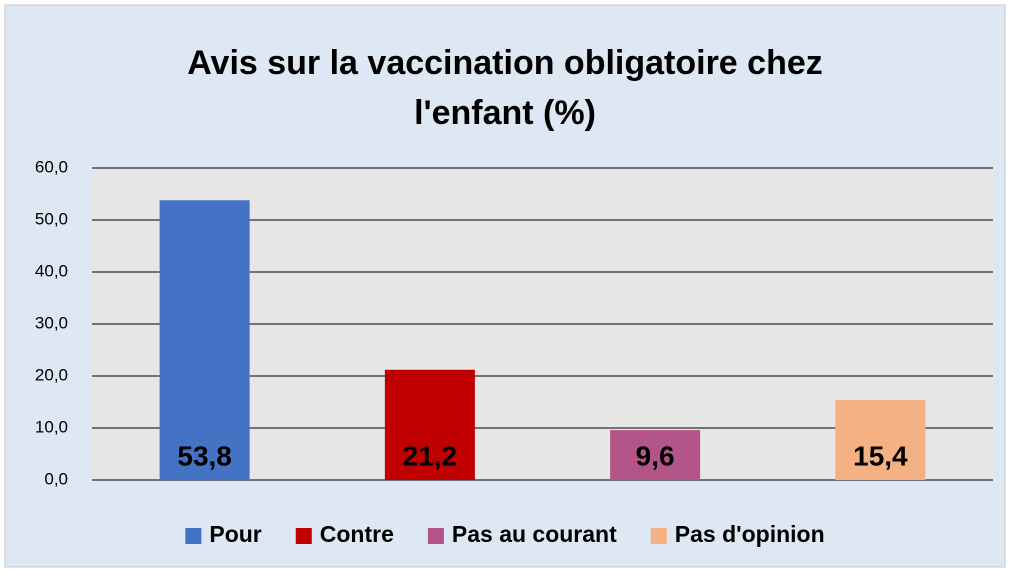 Image resolution: width=1010 pixels, height=572 pixels. I want to click on legend-label: Pas au courant, so click(534, 534).